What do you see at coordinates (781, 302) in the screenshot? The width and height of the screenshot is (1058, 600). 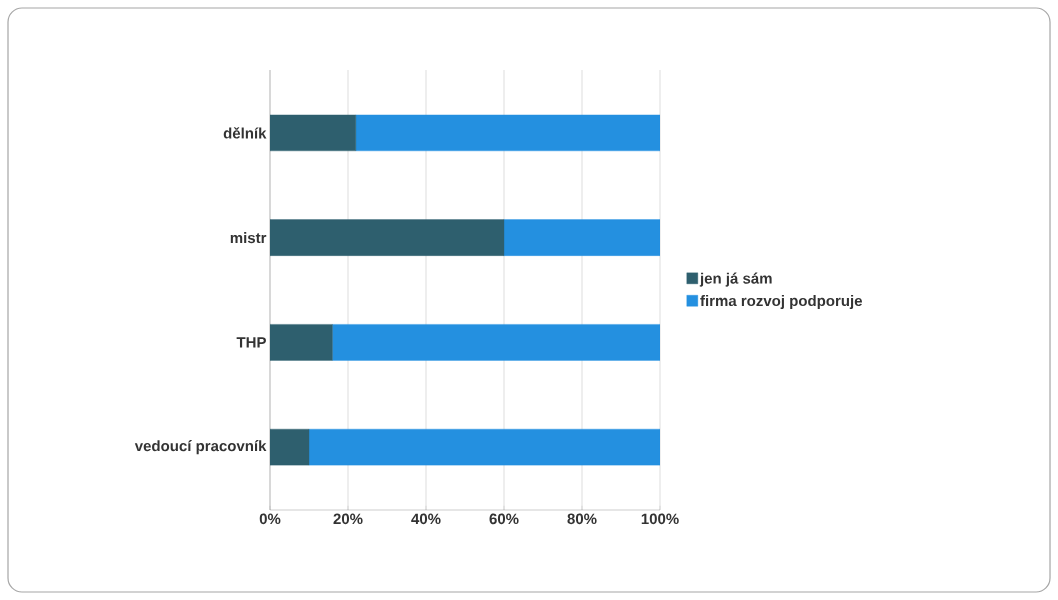 I see `legend-label: firma rozvoj podporuje` at bounding box center [781, 302].